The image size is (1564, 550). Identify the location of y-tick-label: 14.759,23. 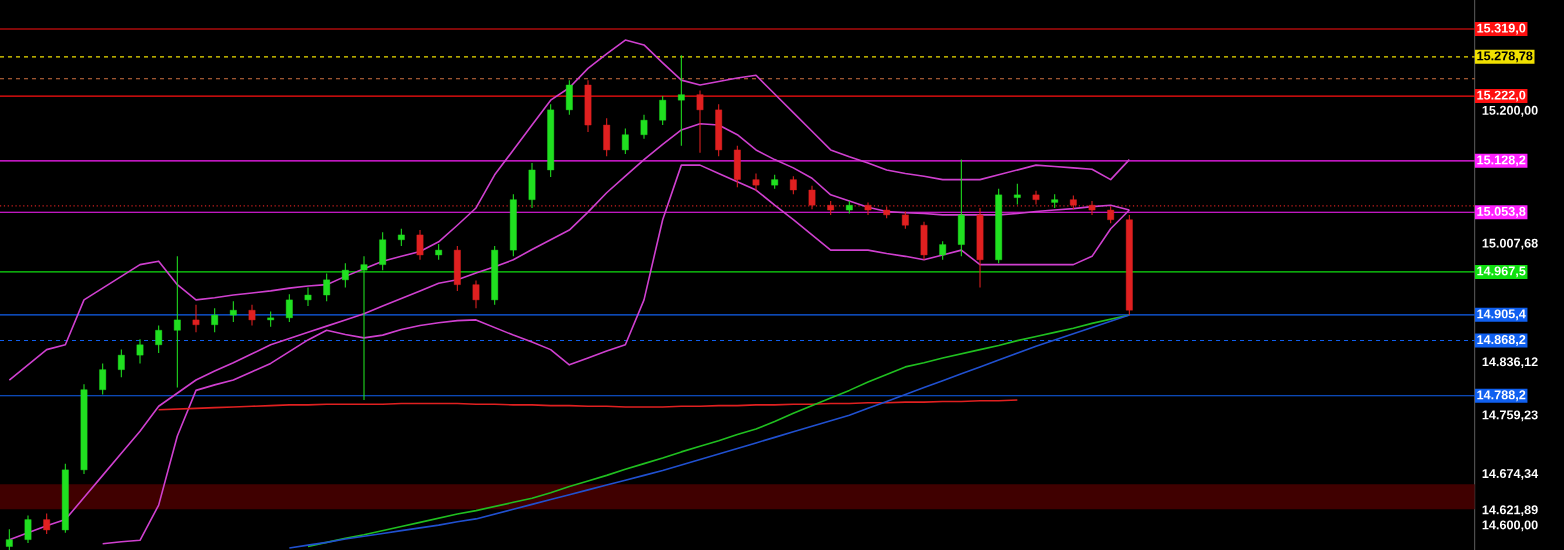
(1510, 416).